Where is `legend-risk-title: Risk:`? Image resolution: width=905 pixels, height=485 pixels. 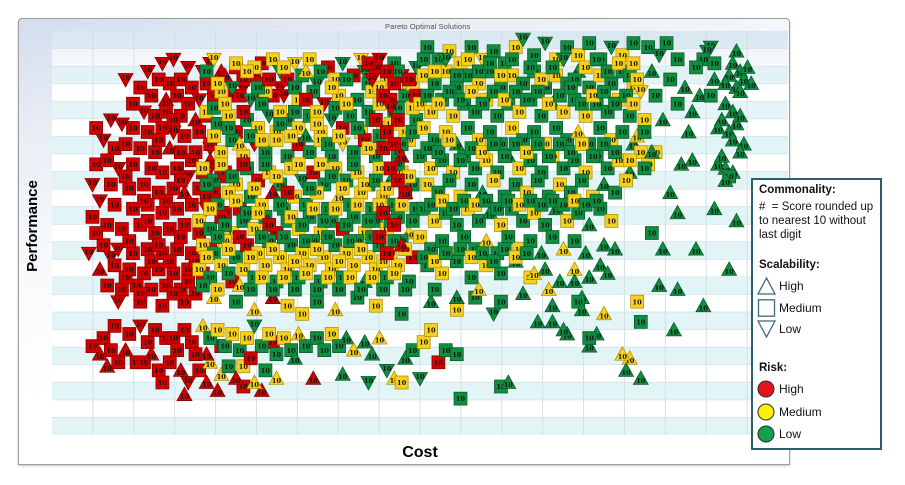 legend-risk-title: Risk: is located at coordinates (773, 368).